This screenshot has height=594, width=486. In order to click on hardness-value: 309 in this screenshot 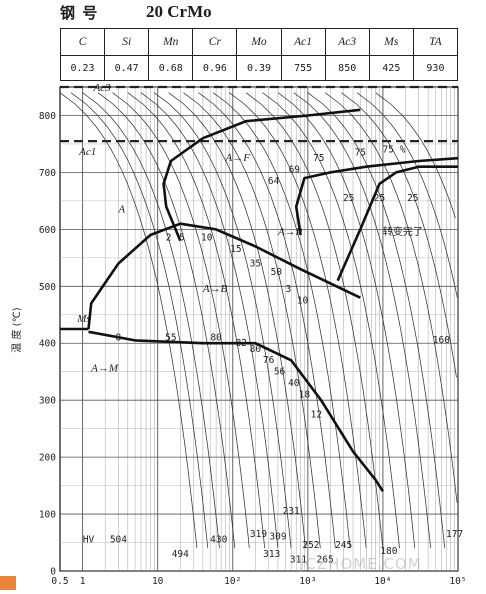, I will do `click(277, 537)`.